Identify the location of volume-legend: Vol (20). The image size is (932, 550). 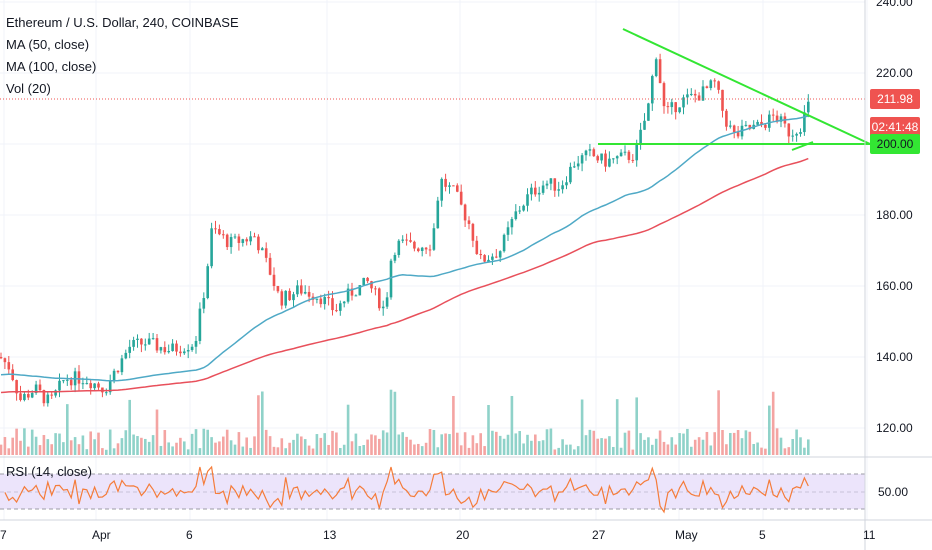
(28, 88).